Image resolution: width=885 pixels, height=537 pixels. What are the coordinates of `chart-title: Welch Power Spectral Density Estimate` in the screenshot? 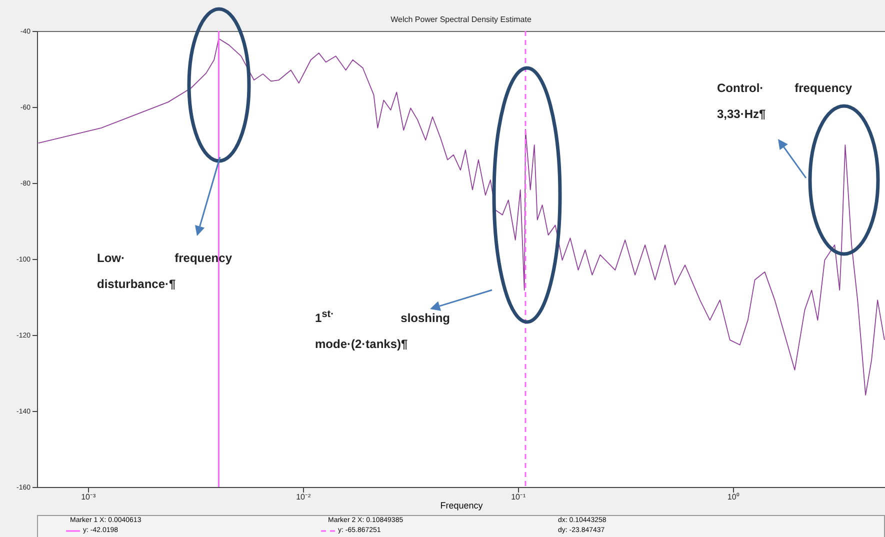 It's located at (461, 19).